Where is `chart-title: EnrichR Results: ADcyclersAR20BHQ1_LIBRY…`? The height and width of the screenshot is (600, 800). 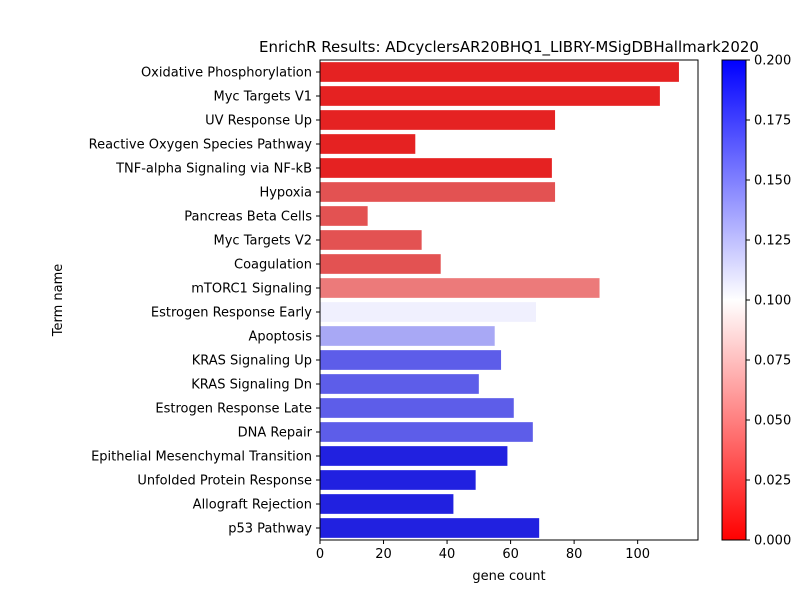
chart-title: EnrichR Results: ADcyclersAR20BHQ1_LIBRY… is located at coordinates (509, 47).